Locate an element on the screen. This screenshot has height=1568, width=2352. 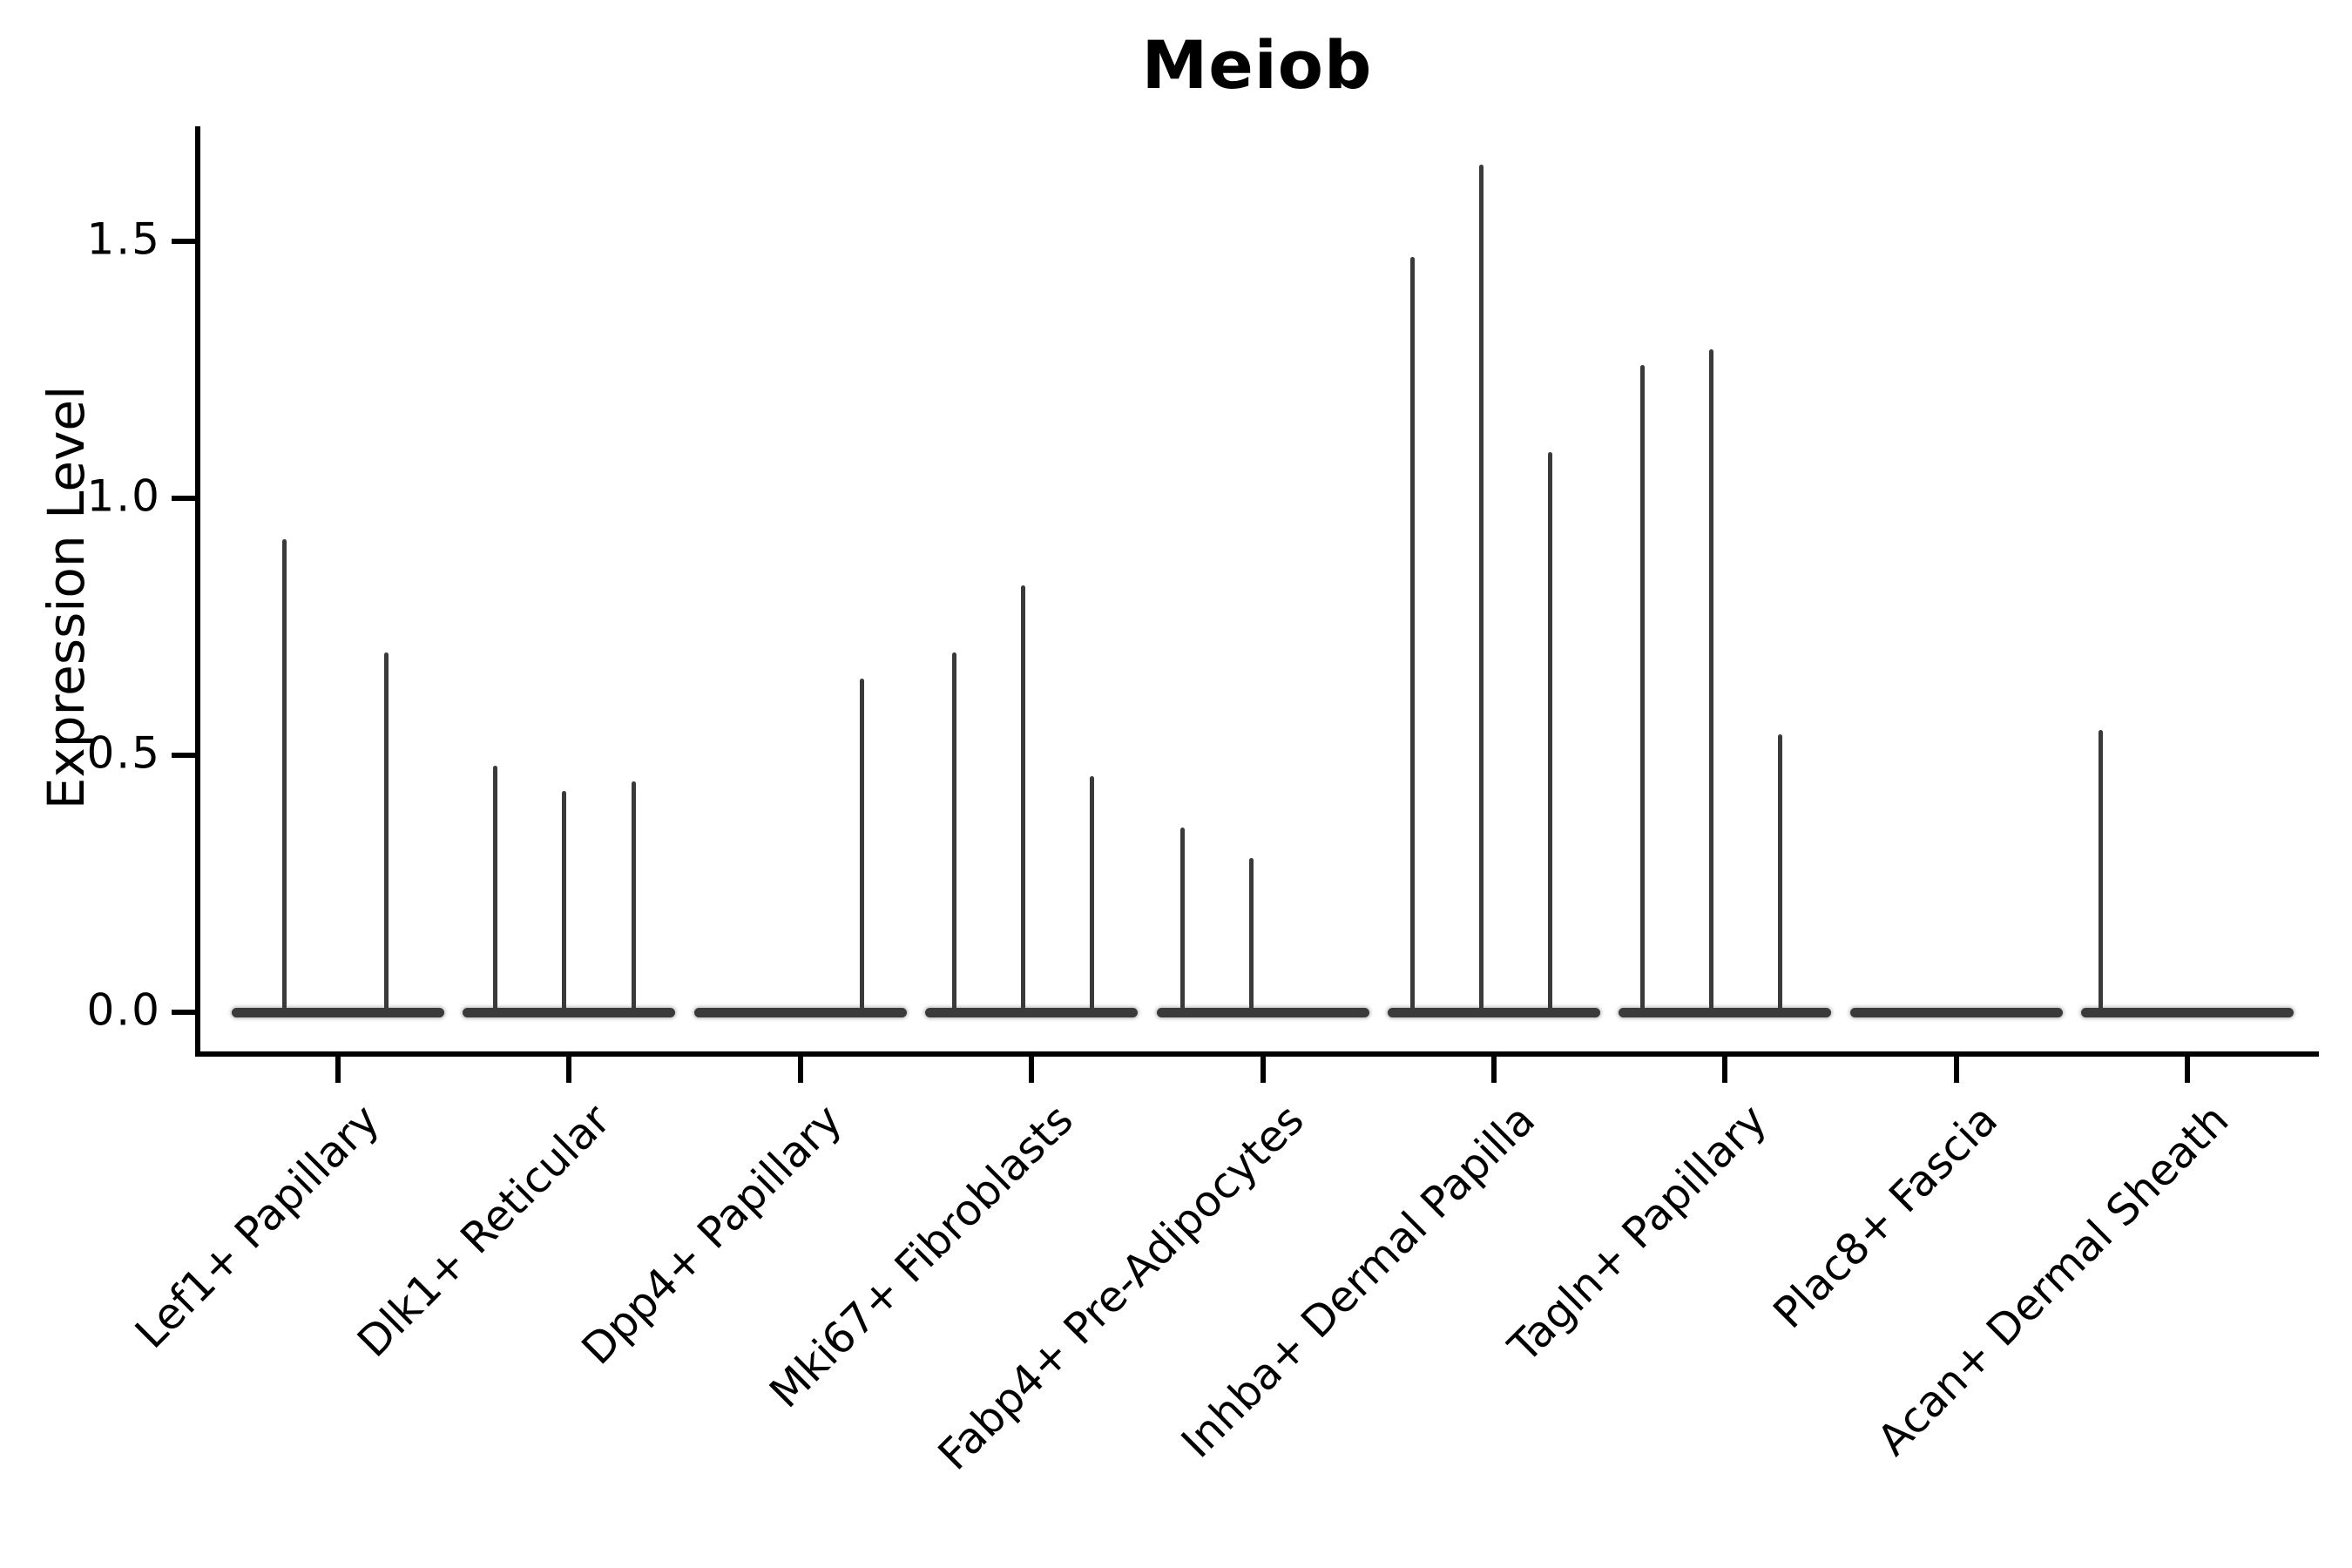
x-tick-label: Lef1+ Papillary is located at coordinates (257, 1227).